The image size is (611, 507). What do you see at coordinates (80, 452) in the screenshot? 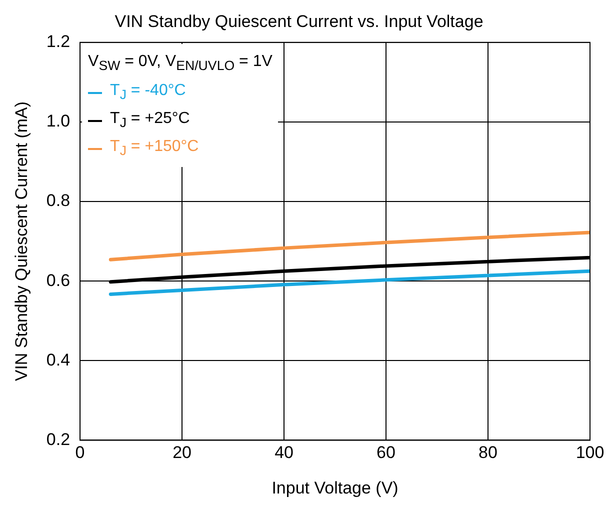
I see `x-tick-label: 0` at bounding box center [80, 452].